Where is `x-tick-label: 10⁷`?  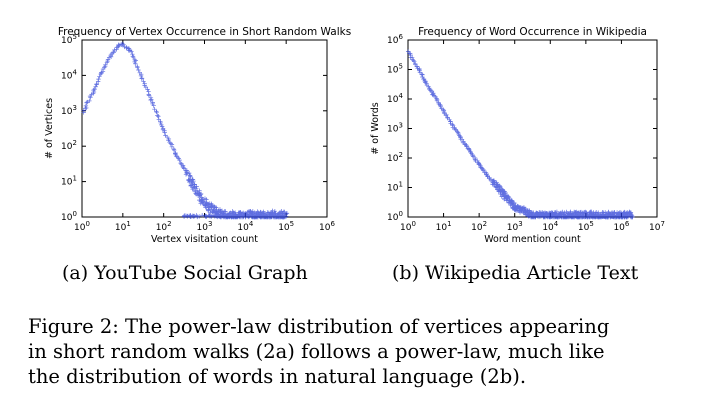
x-tick-label: 10⁷ is located at coordinates (657, 226).